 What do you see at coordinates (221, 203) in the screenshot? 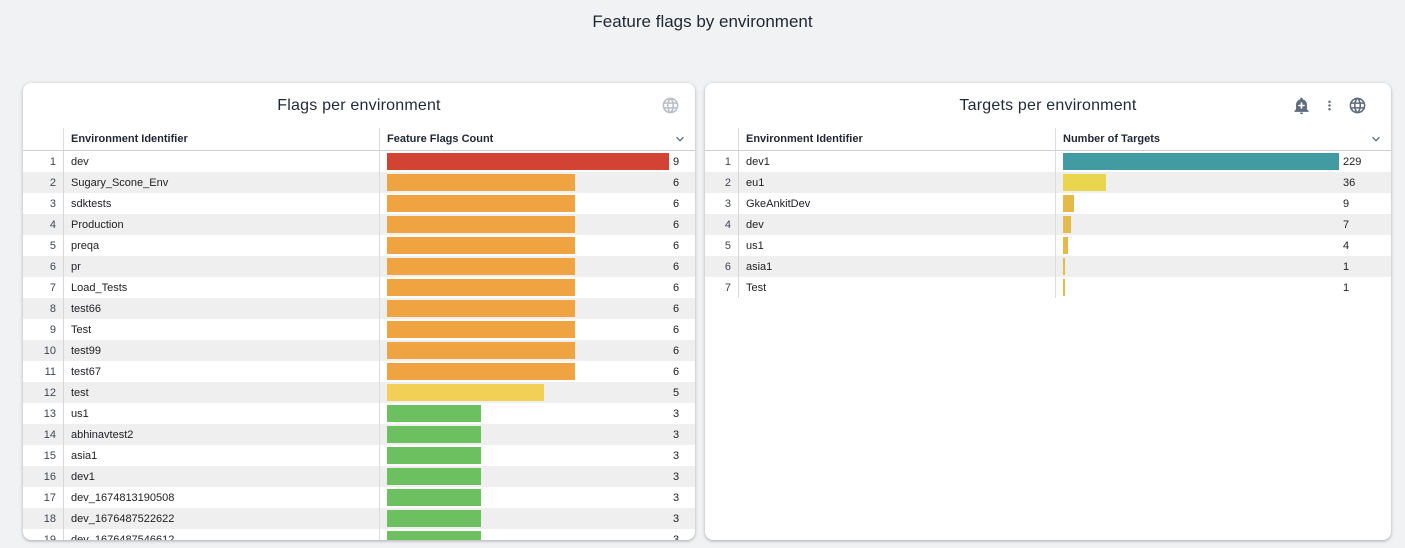
I see `environment-identifier-cell: sdktests` at bounding box center [221, 203].